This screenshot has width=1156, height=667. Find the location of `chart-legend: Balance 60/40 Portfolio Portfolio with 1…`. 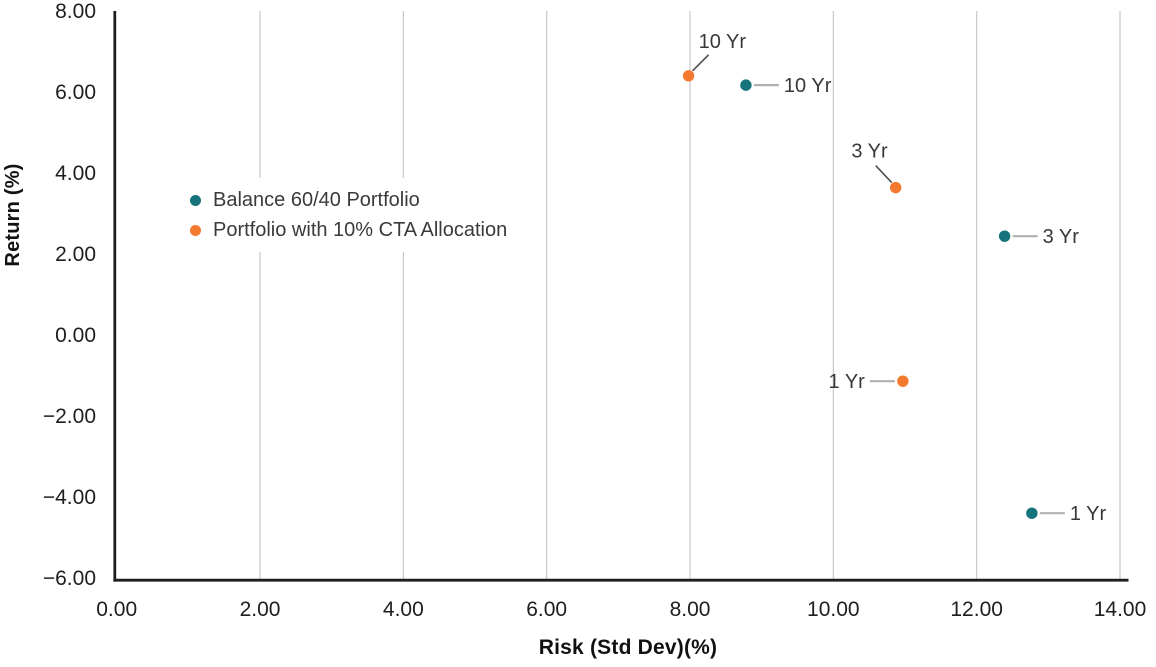

chart-legend: Balance 60/40 Portfolio Portfolio with 1… is located at coordinates (353, 215).